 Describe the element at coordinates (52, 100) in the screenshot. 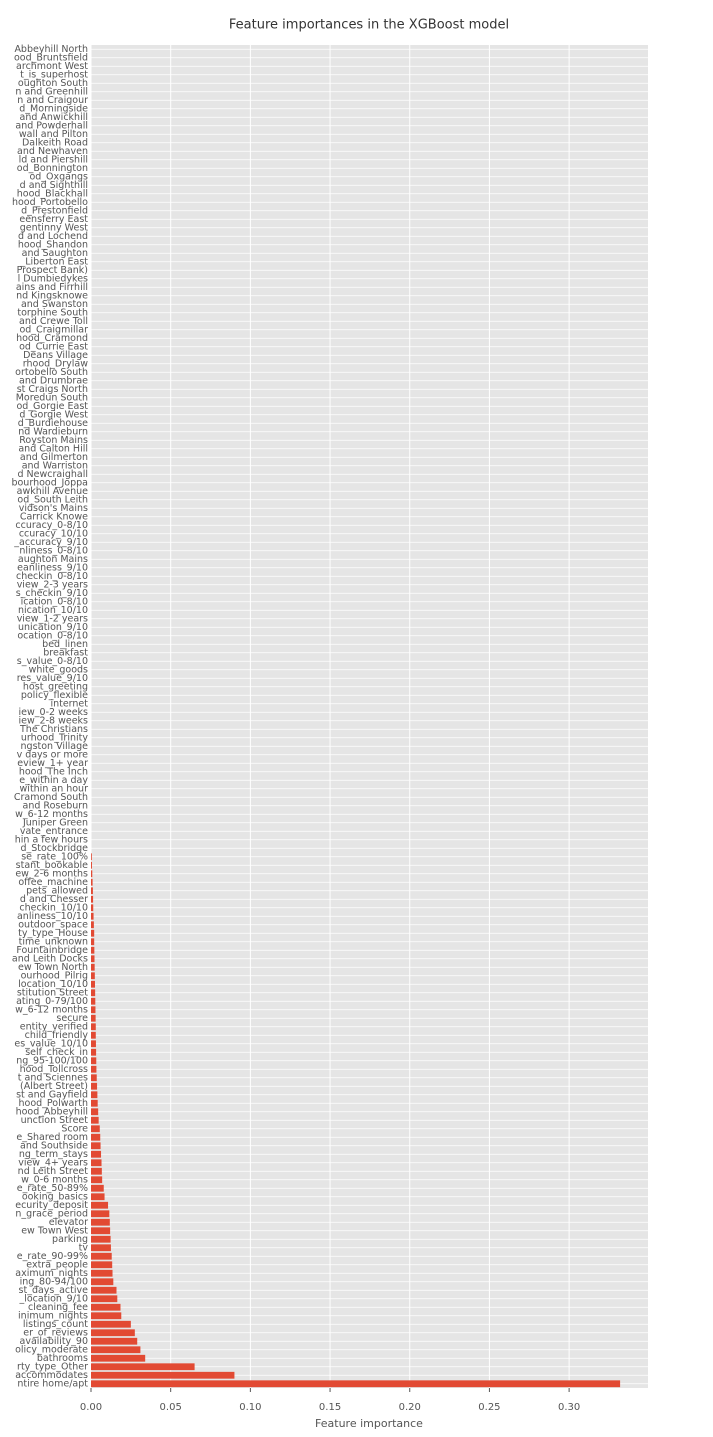

I see `y-tick-label: n and Craigour` at that location.